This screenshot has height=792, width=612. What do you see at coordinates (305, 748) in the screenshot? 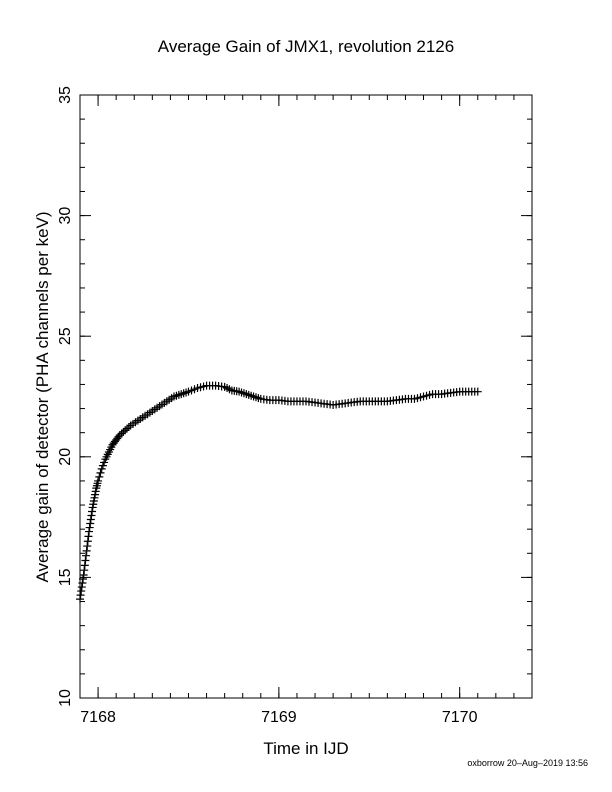
I see `x-axis-label: Time in IJD` at bounding box center [305, 748].